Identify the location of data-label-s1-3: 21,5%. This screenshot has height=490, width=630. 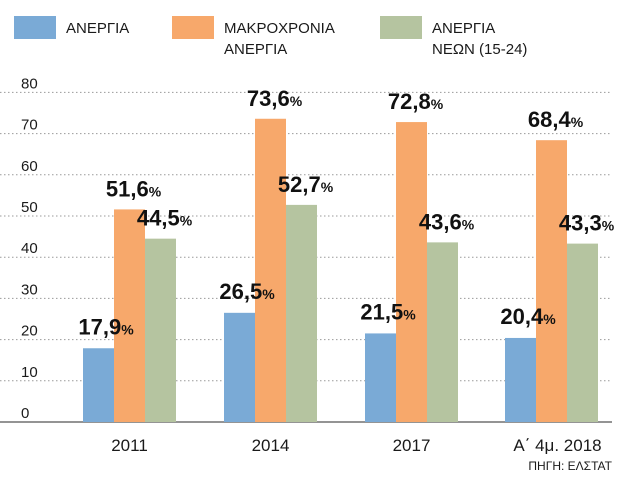
(388, 311).